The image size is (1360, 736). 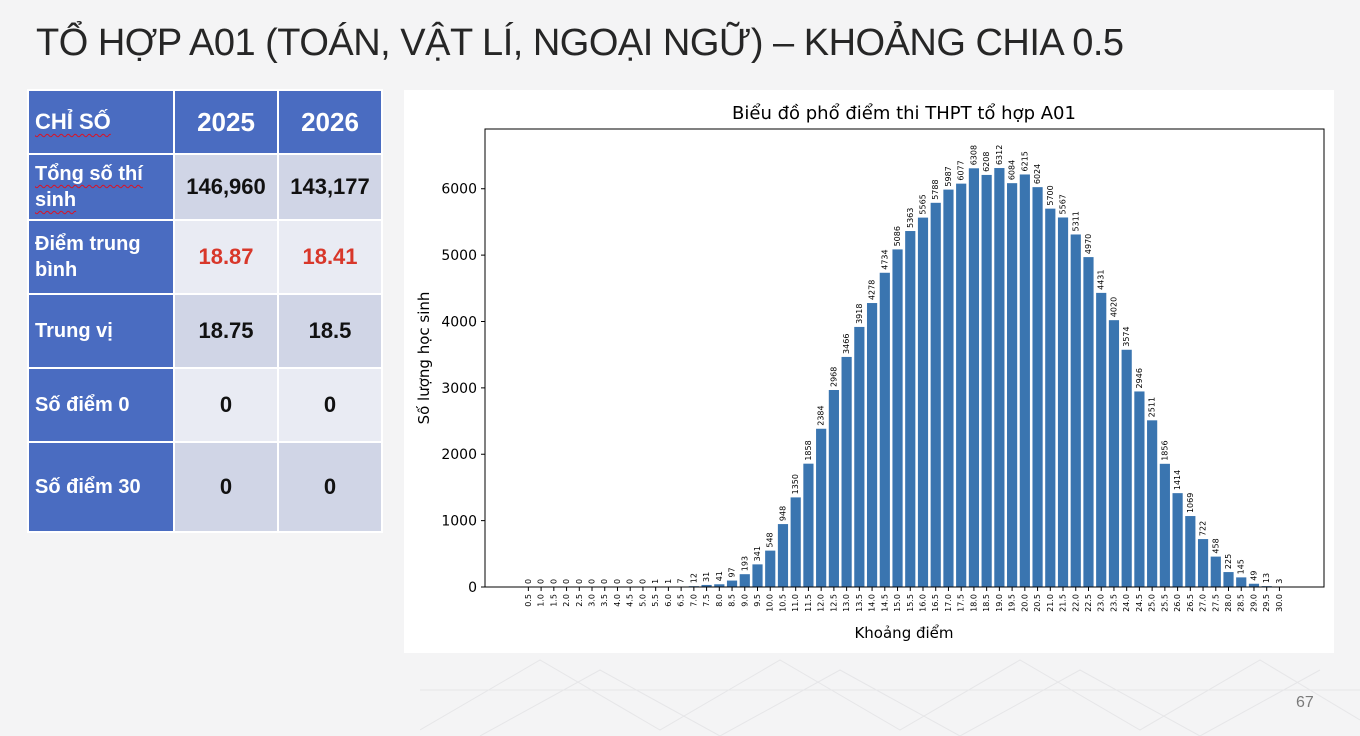 I want to click on bar-value-label: 1, so click(x=668, y=581).